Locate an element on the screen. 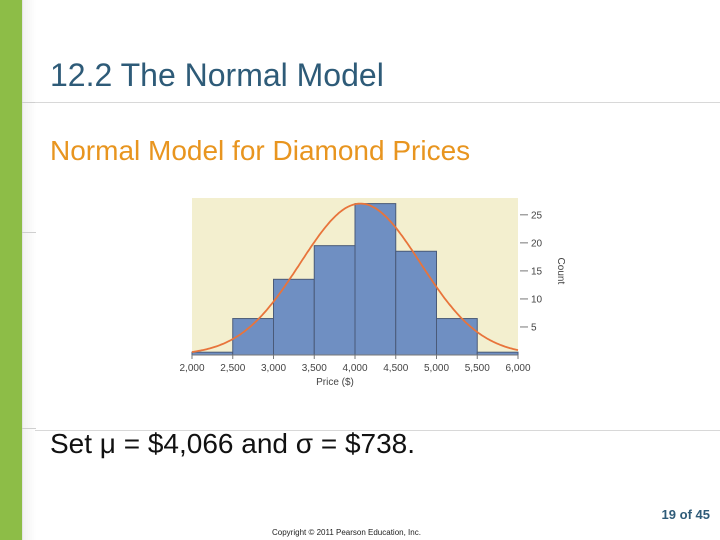  x-tick-label: 6,000 is located at coordinates (517, 368).